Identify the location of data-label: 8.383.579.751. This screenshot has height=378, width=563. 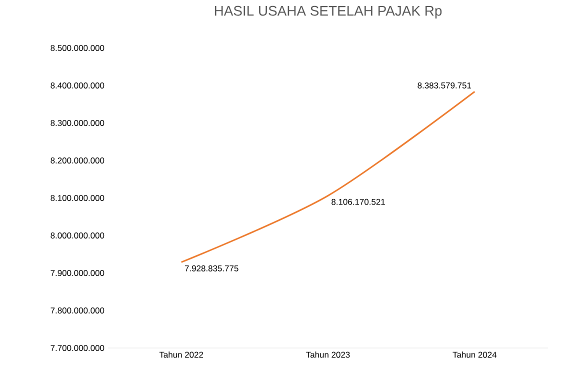
(445, 85).